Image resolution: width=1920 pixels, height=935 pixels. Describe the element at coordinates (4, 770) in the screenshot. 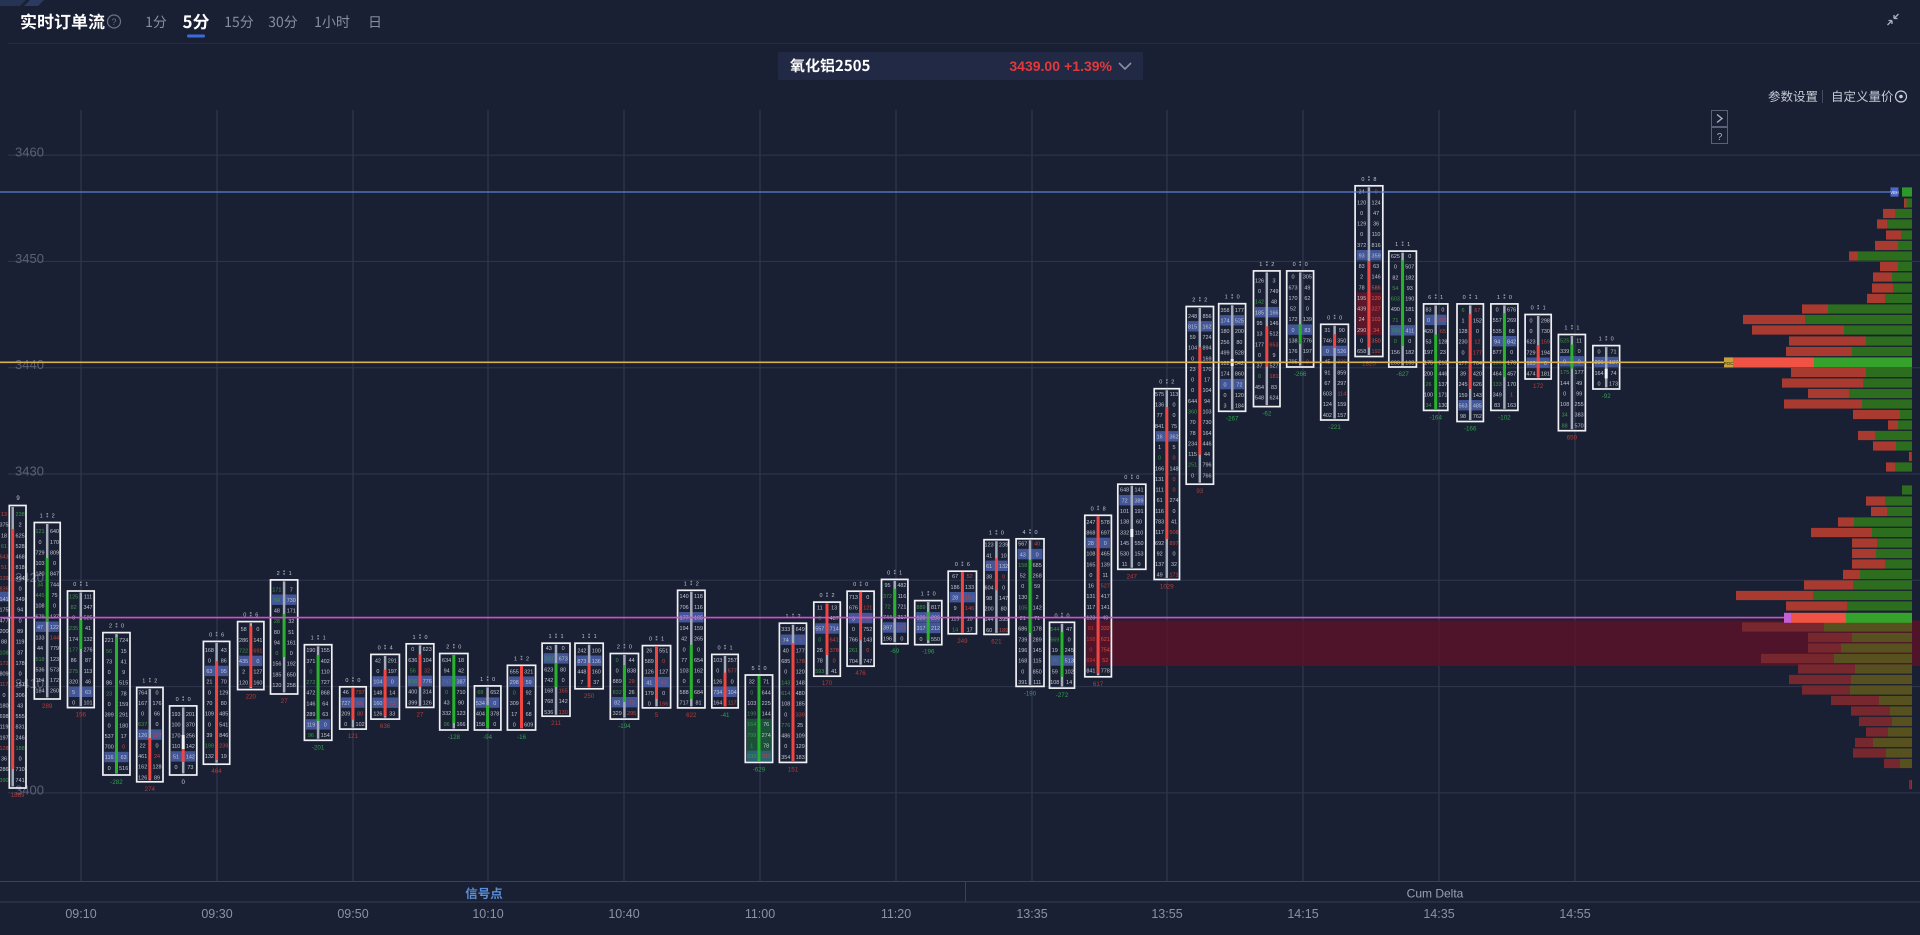

I see `svg-text: 286` at that location.